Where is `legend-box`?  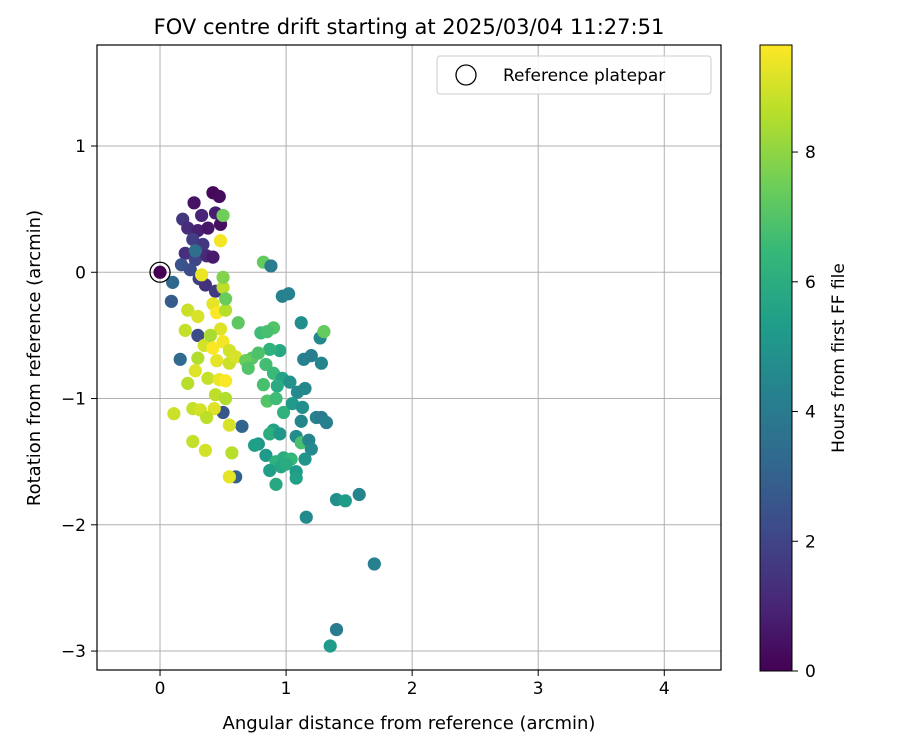
legend-box is located at coordinates (574, 75).